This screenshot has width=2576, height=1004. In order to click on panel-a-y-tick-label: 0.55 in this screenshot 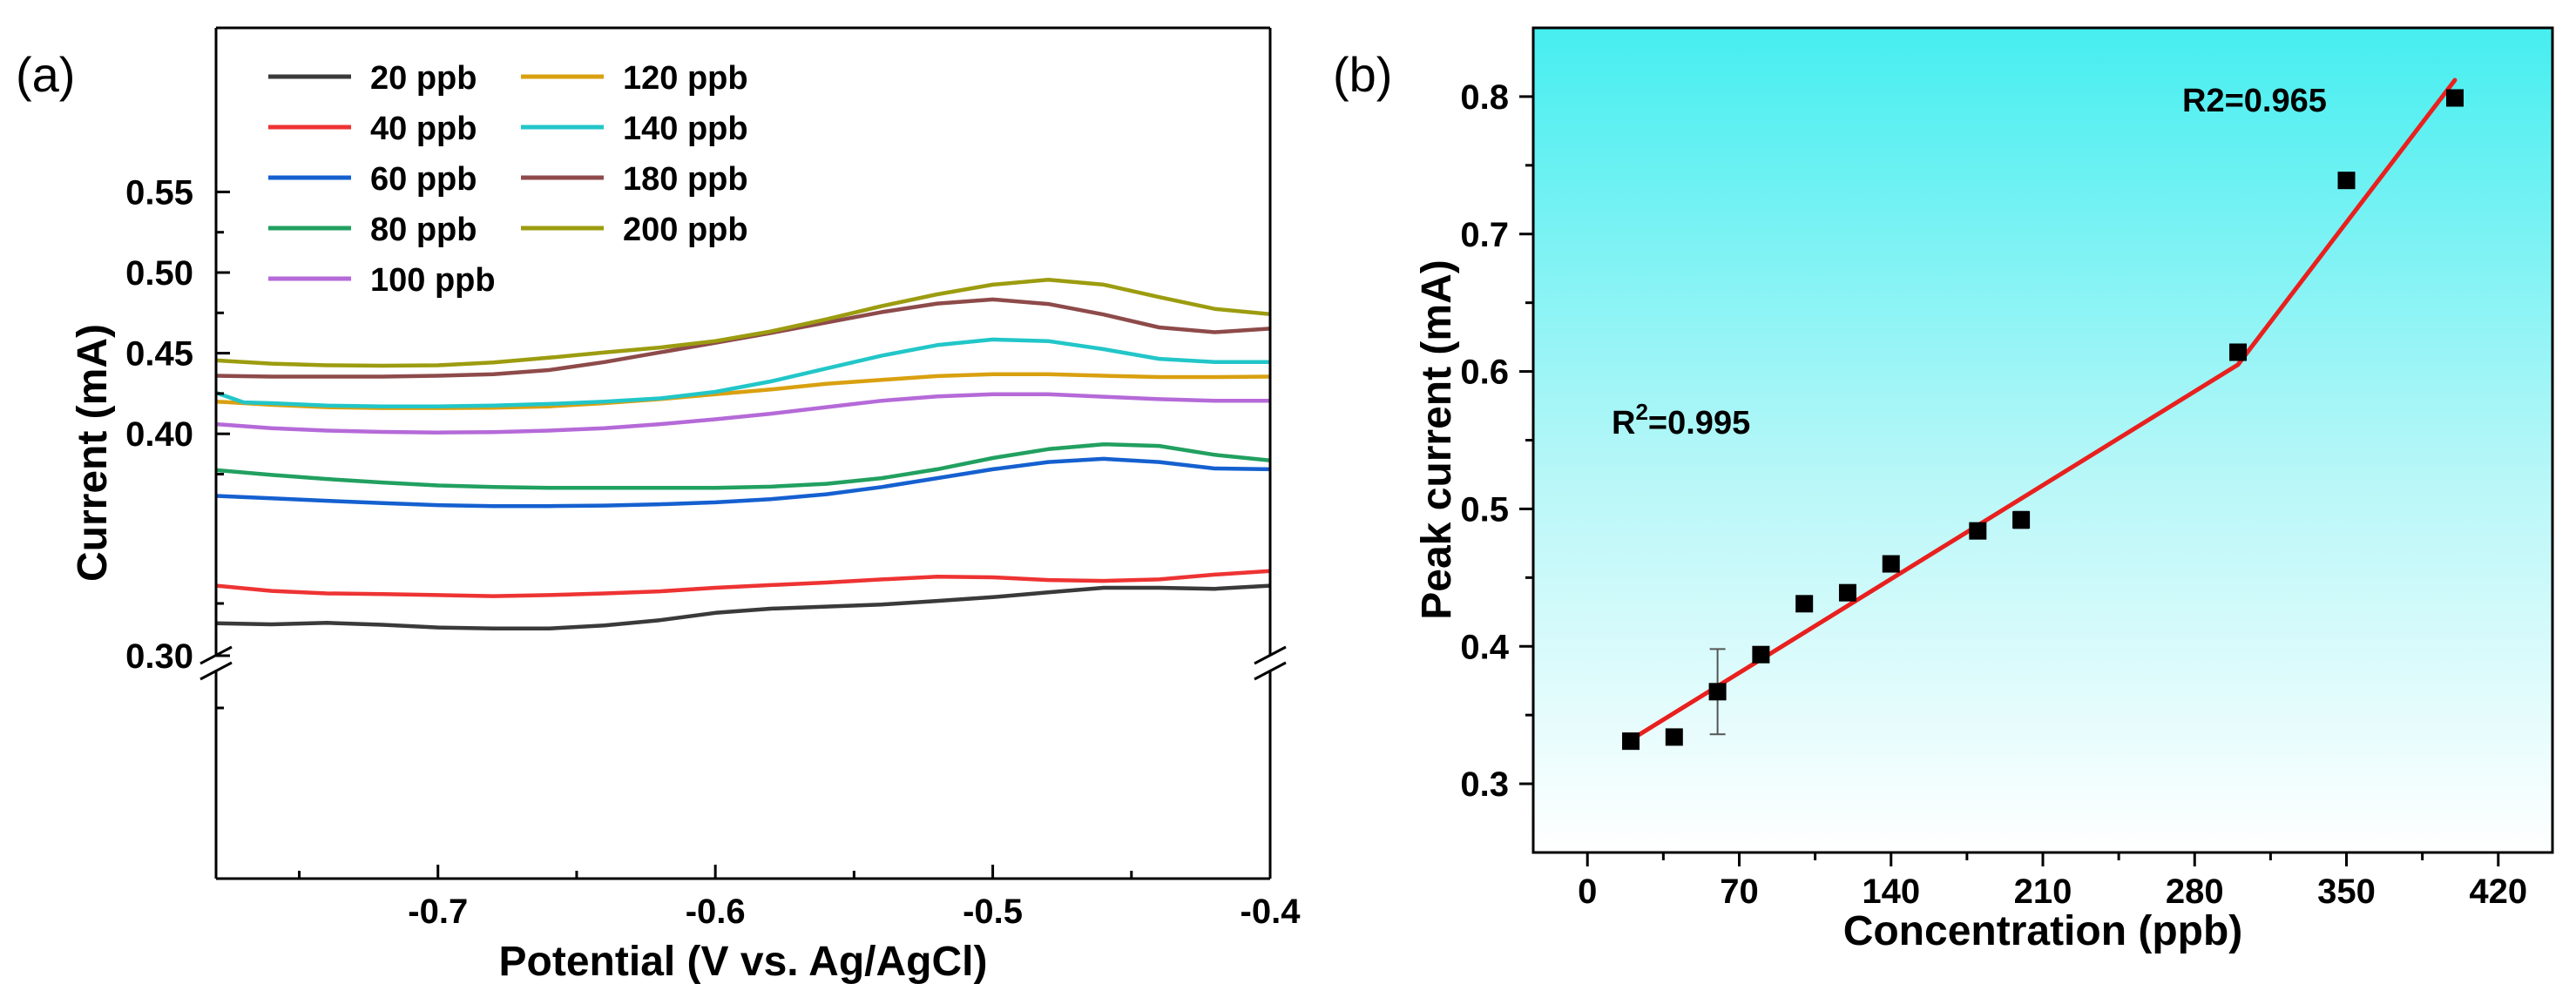, I will do `click(159, 192)`.